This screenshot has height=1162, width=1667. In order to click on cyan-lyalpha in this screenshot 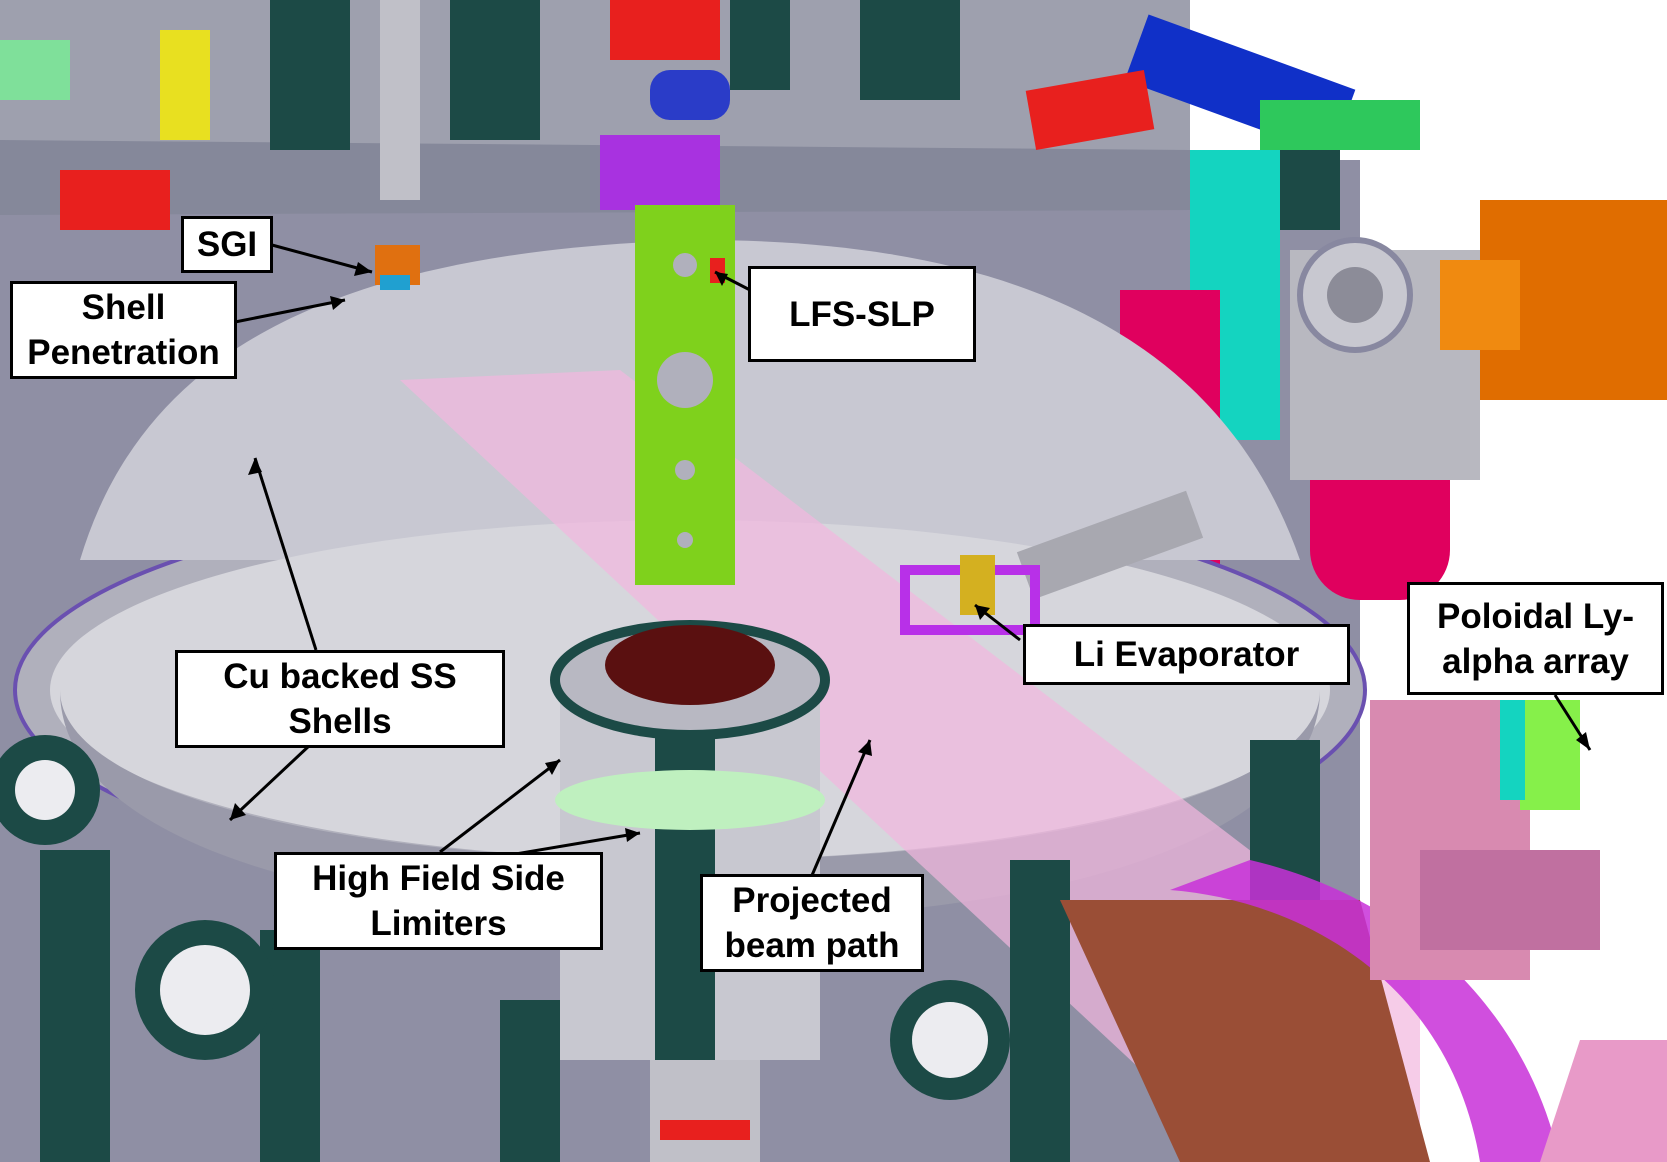, I will do `click(1512, 750)`.